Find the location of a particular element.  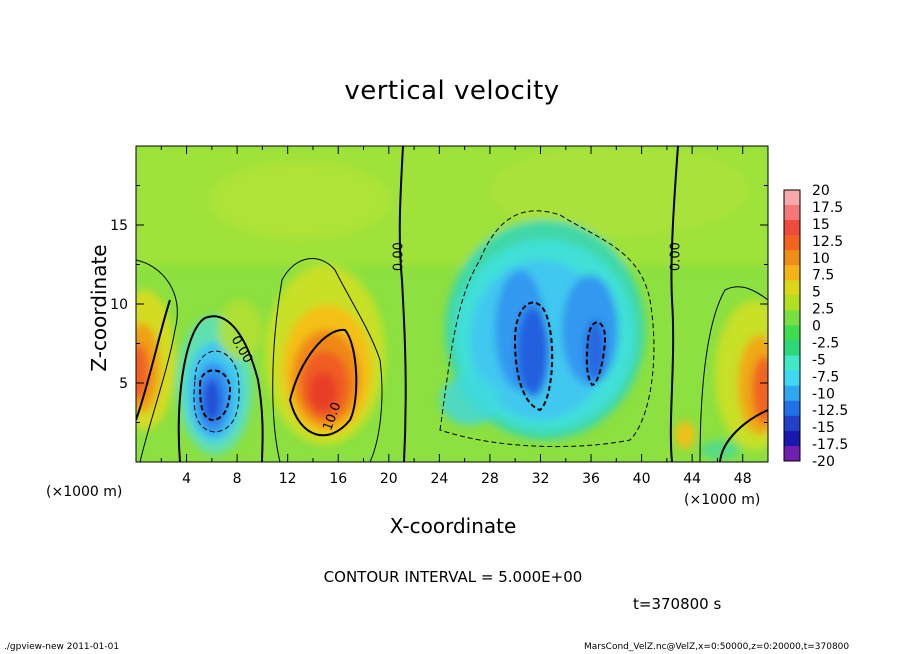

contour-interval-note: CONTOUR INTERVAL = 5.000E+00 is located at coordinates (453, 577).